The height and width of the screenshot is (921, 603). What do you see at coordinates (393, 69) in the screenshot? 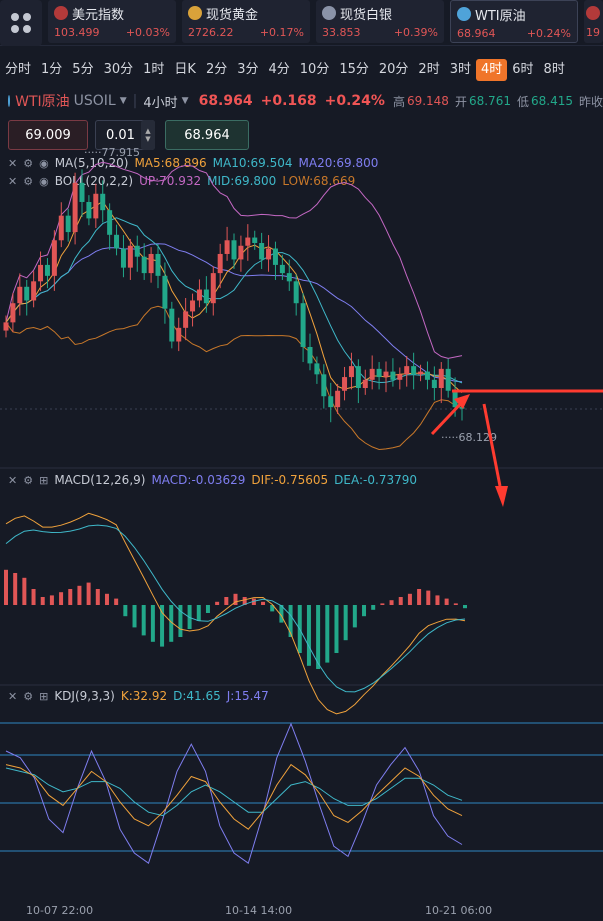
I see `timeframe-11: 20分` at bounding box center [393, 69].